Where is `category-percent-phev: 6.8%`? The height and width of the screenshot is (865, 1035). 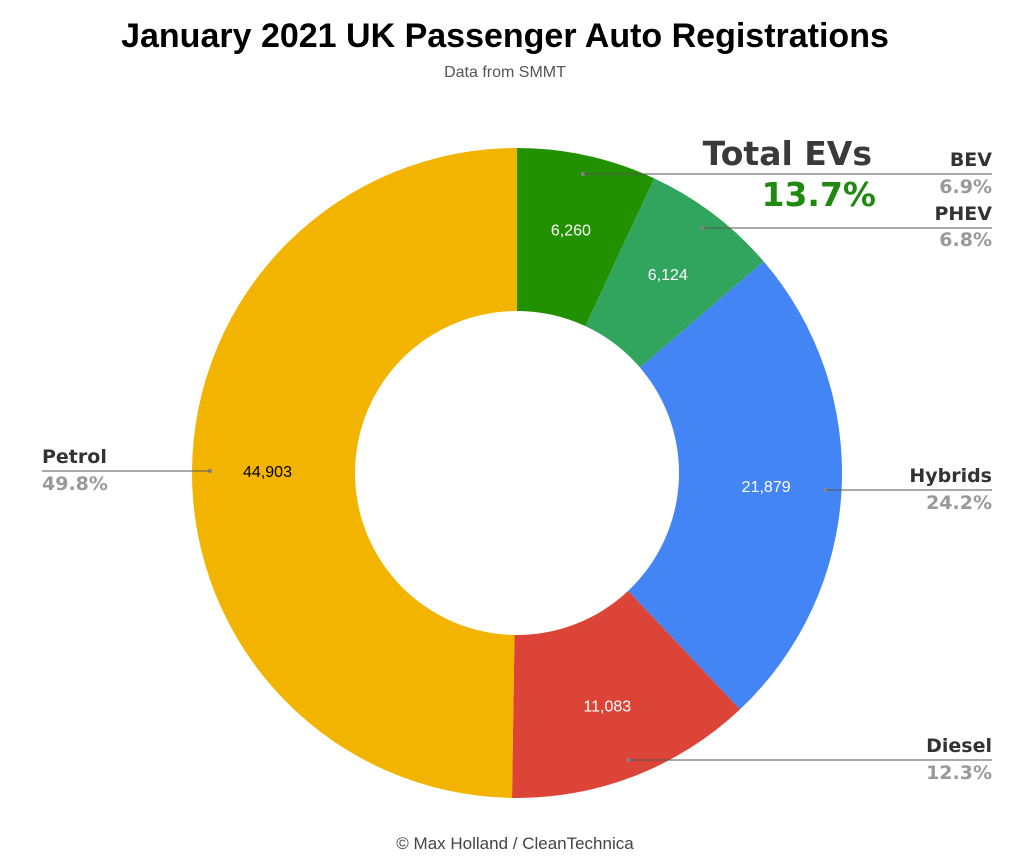 category-percent-phev: 6.8% is located at coordinates (965, 240).